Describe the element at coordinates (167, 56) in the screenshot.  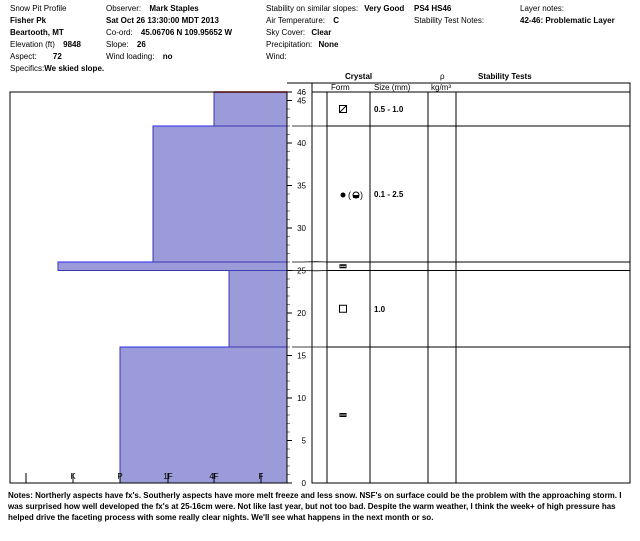
I see `wind-loading-value: no` at that location.